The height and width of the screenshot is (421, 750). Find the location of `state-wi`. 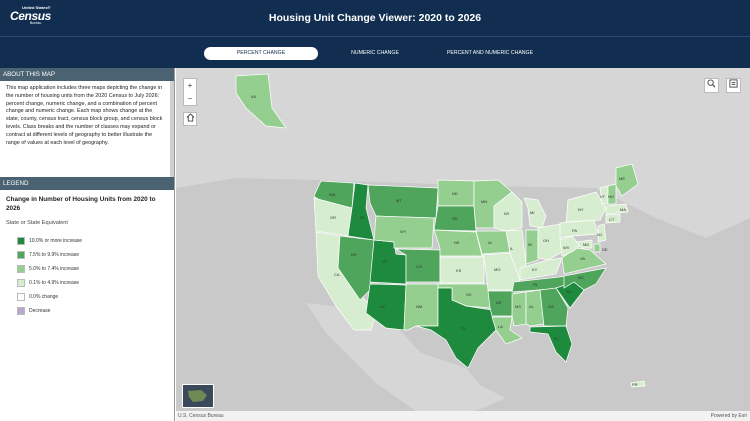

state-wi is located at coordinates (508, 211).